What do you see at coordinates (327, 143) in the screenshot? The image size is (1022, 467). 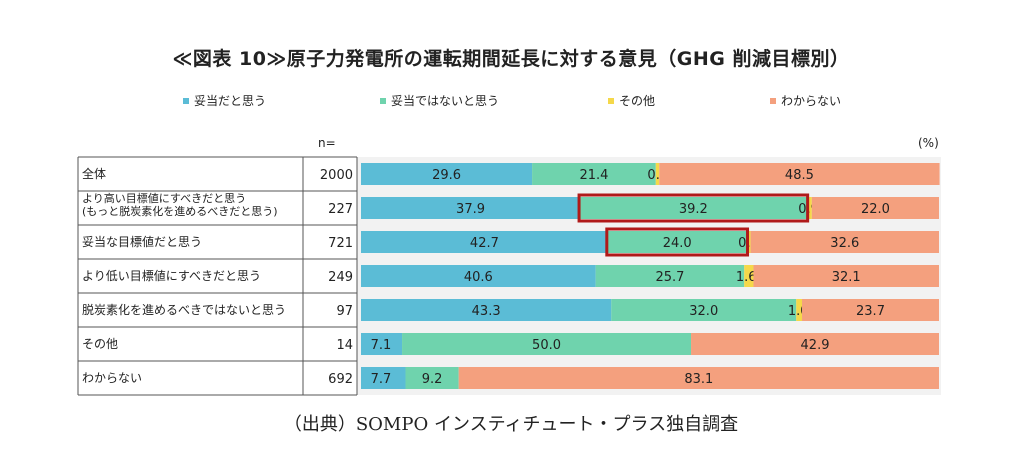 I see `n-column-header: n=` at bounding box center [327, 143].